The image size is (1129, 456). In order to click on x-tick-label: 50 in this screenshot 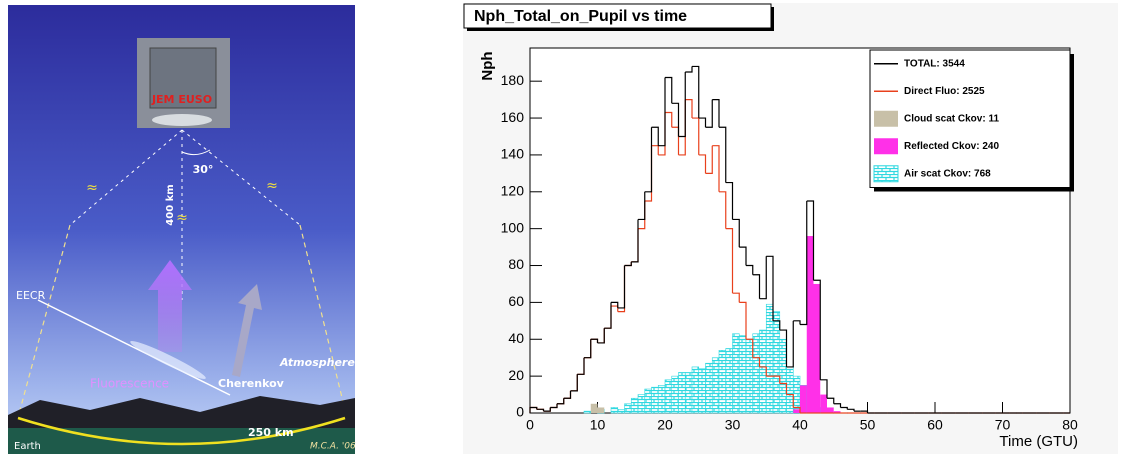, I will do `click(868, 425)`.